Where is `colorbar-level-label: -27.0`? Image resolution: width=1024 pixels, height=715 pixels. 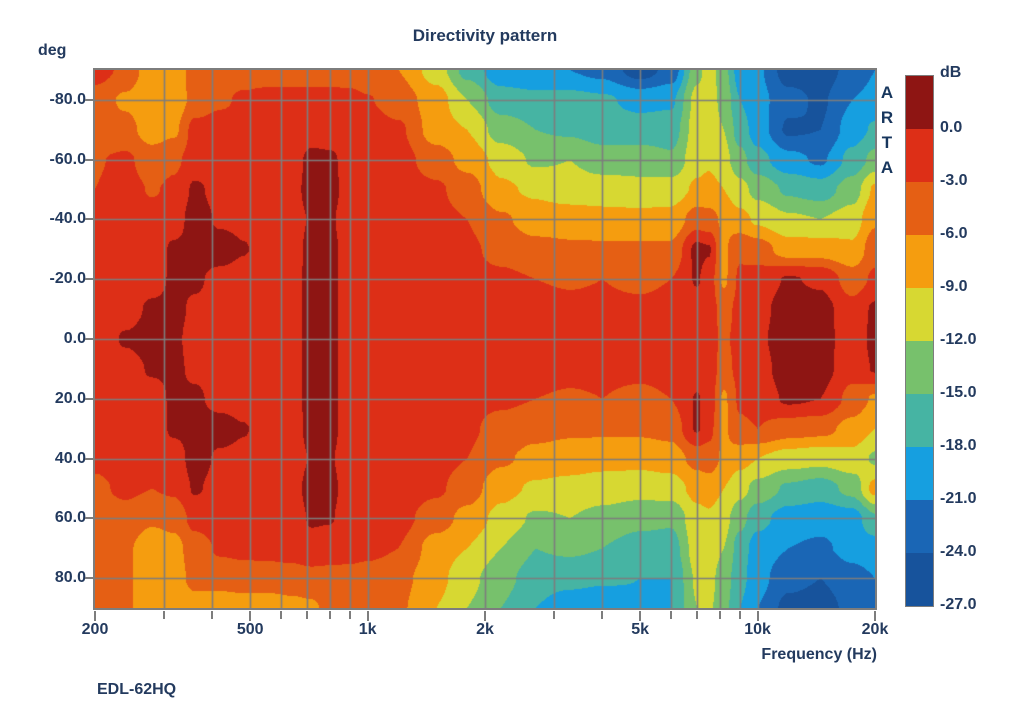 colorbar-level-label: -27.0 is located at coordinates (958, 604).